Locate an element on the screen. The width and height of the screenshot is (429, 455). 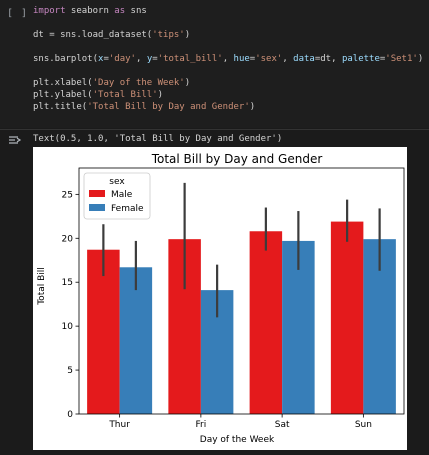
code-line: plt.xlabel('Day of the Week') is located at coordinates (111, 83).